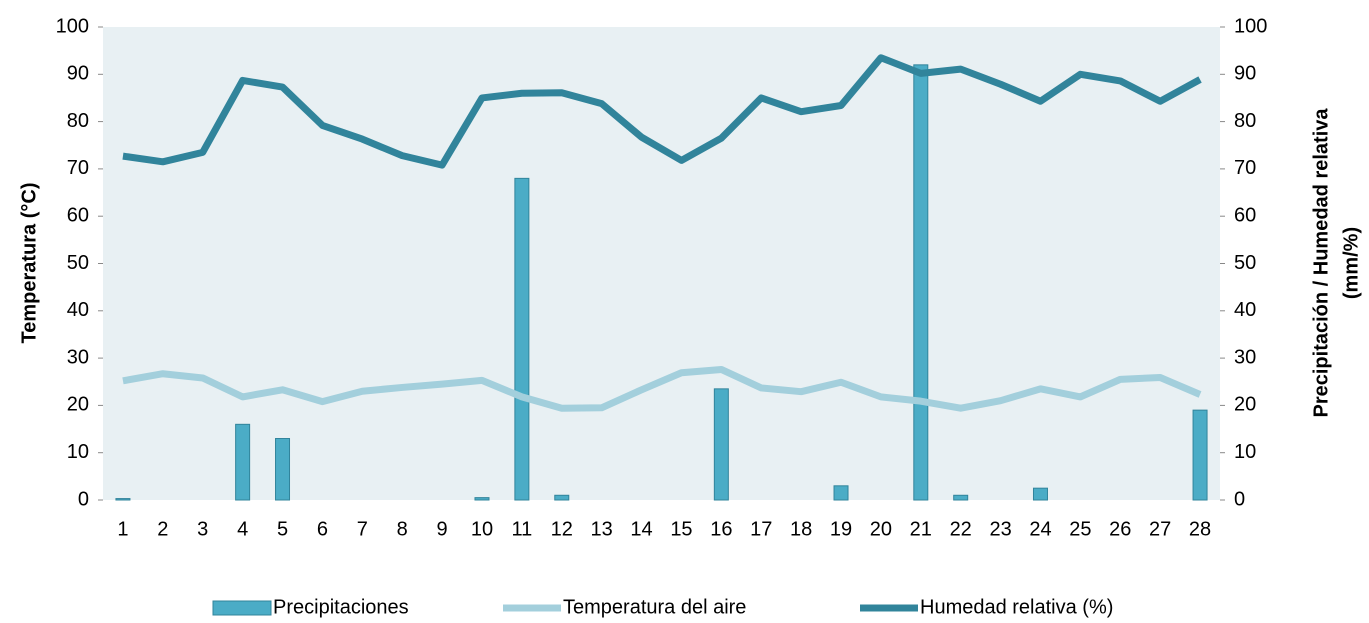  Describe the element at coordinates (282, 529) in the screenshot. I see `x-tick-label: 5` at that location.